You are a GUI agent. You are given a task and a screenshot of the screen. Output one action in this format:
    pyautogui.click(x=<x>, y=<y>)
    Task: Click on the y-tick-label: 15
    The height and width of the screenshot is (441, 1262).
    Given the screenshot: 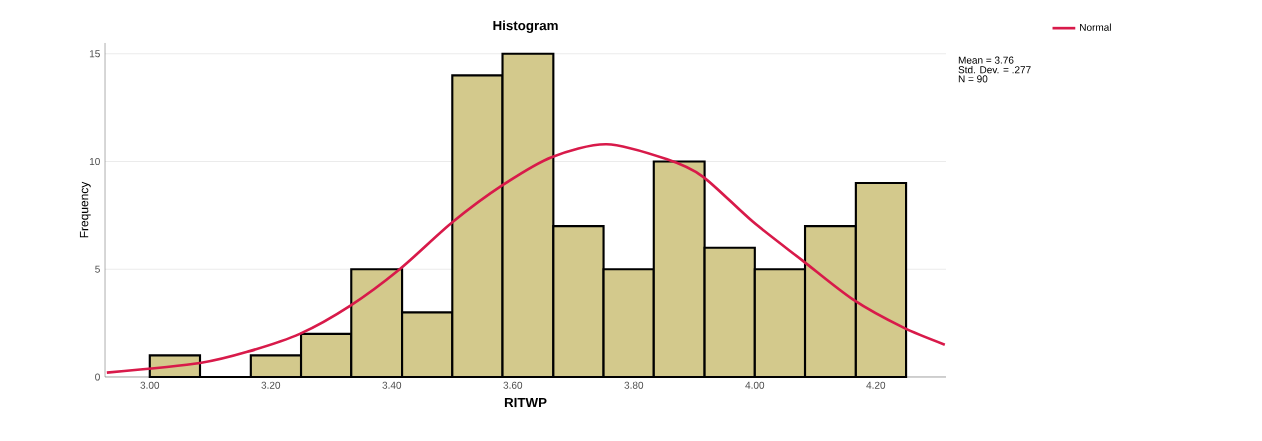 What is the action you would take?
    pyautogui.click(x=94, y=54)
    